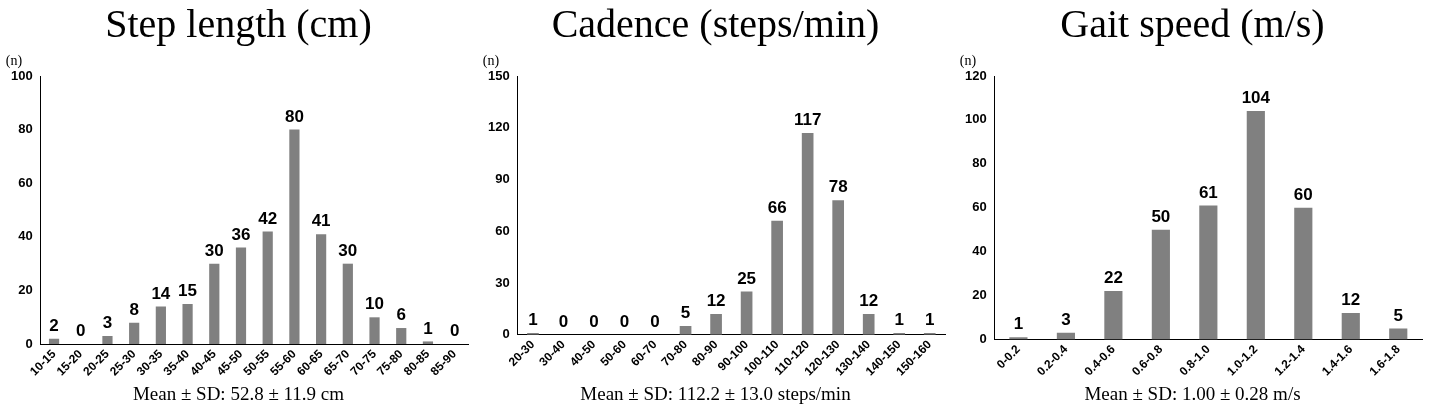 Image resolution: width=1431 pixels, height=412 pixels. I want to click on data-label: 78, so click(838, 187).